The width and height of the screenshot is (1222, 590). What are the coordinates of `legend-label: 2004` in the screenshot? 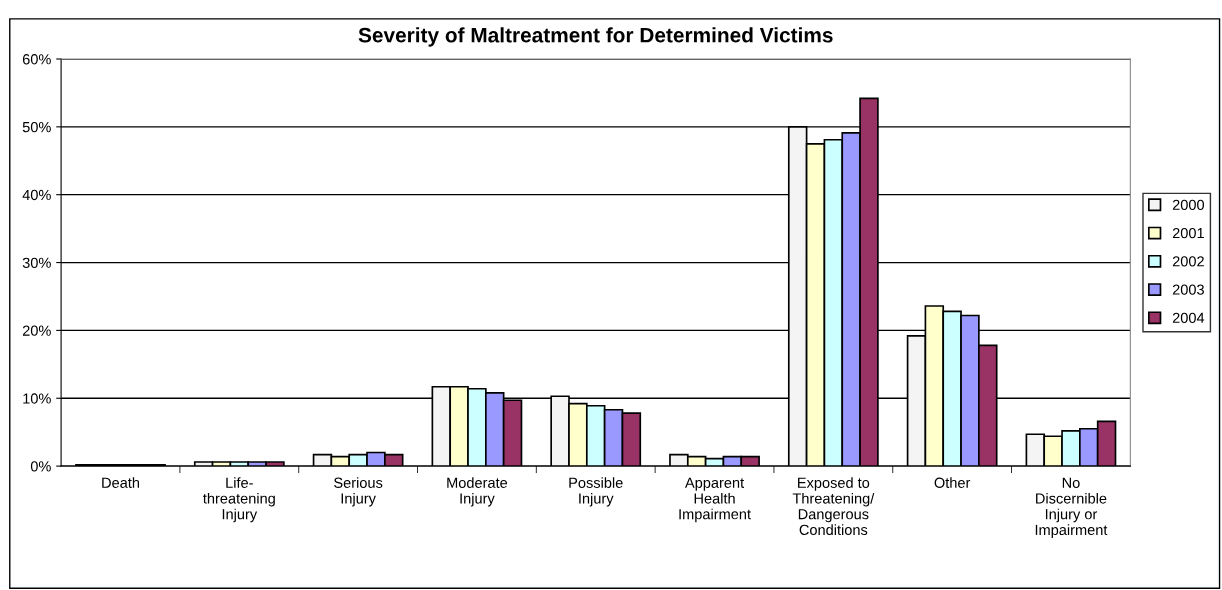 It's located at (1188, 318).